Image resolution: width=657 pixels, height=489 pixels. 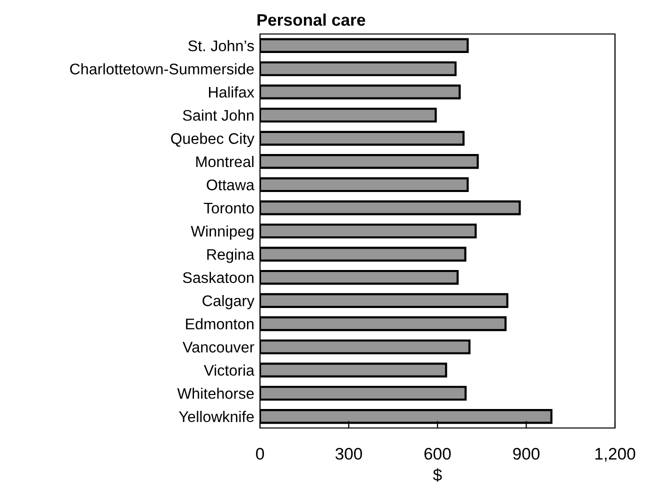 I want to click on y-tick-label: Halifax, so click(x=231, y=92).